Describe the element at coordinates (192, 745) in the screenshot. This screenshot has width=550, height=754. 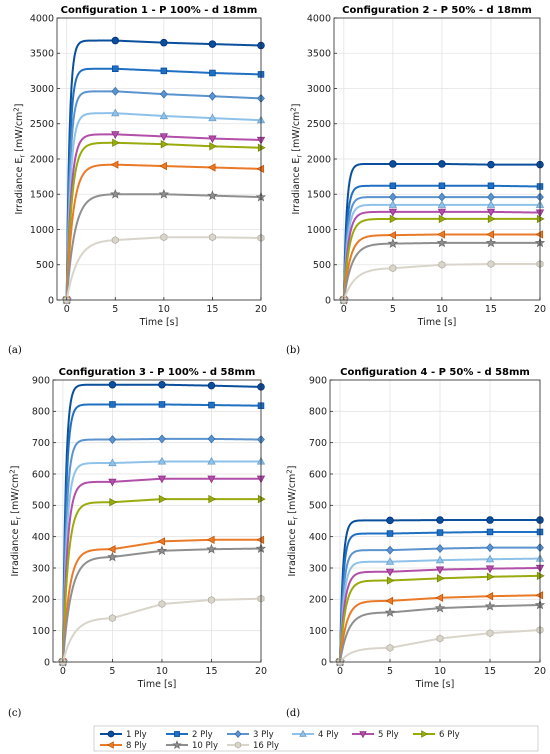
I see `legend-item: 10 Ply` at that location.